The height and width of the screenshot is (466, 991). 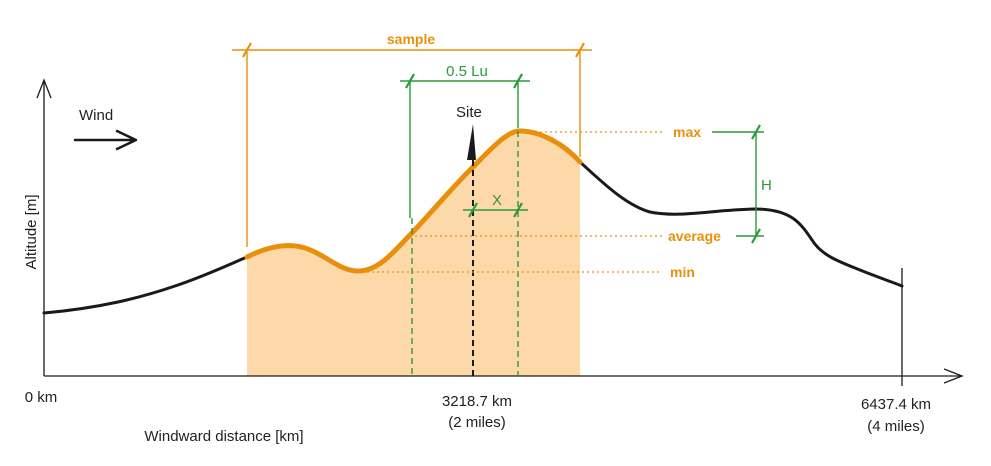 What do you see at coordinates (41, 397) in the screenshot?
I see `x-tick-label-0: 0 km` at bounding box center [41, 397].